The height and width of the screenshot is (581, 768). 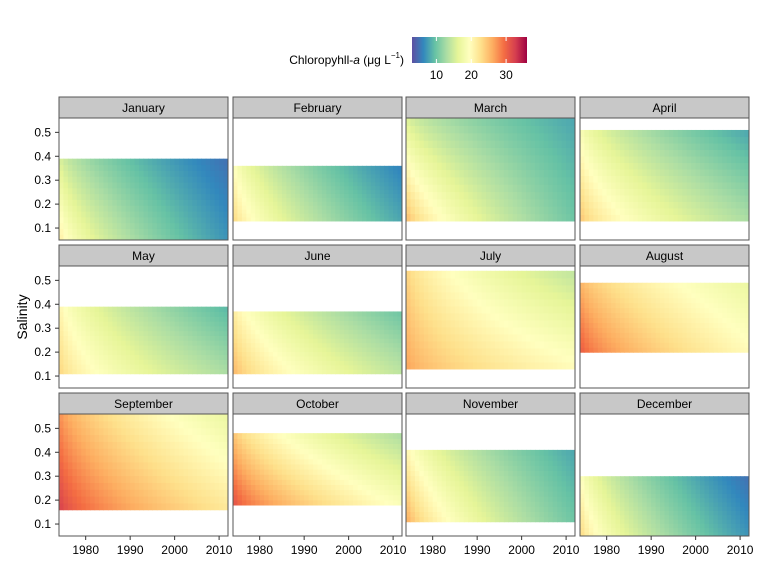 I want to click on y-tick-label: 0.1, so click(x=42, y=524).